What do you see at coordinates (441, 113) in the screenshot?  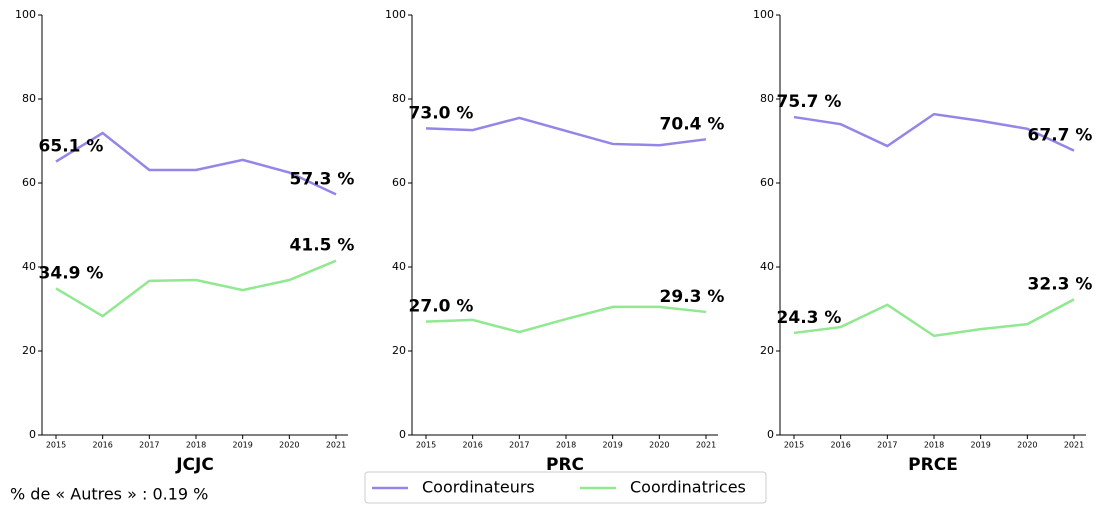 I see `data-label: 73.0 %` at bounding box center [441, 113].